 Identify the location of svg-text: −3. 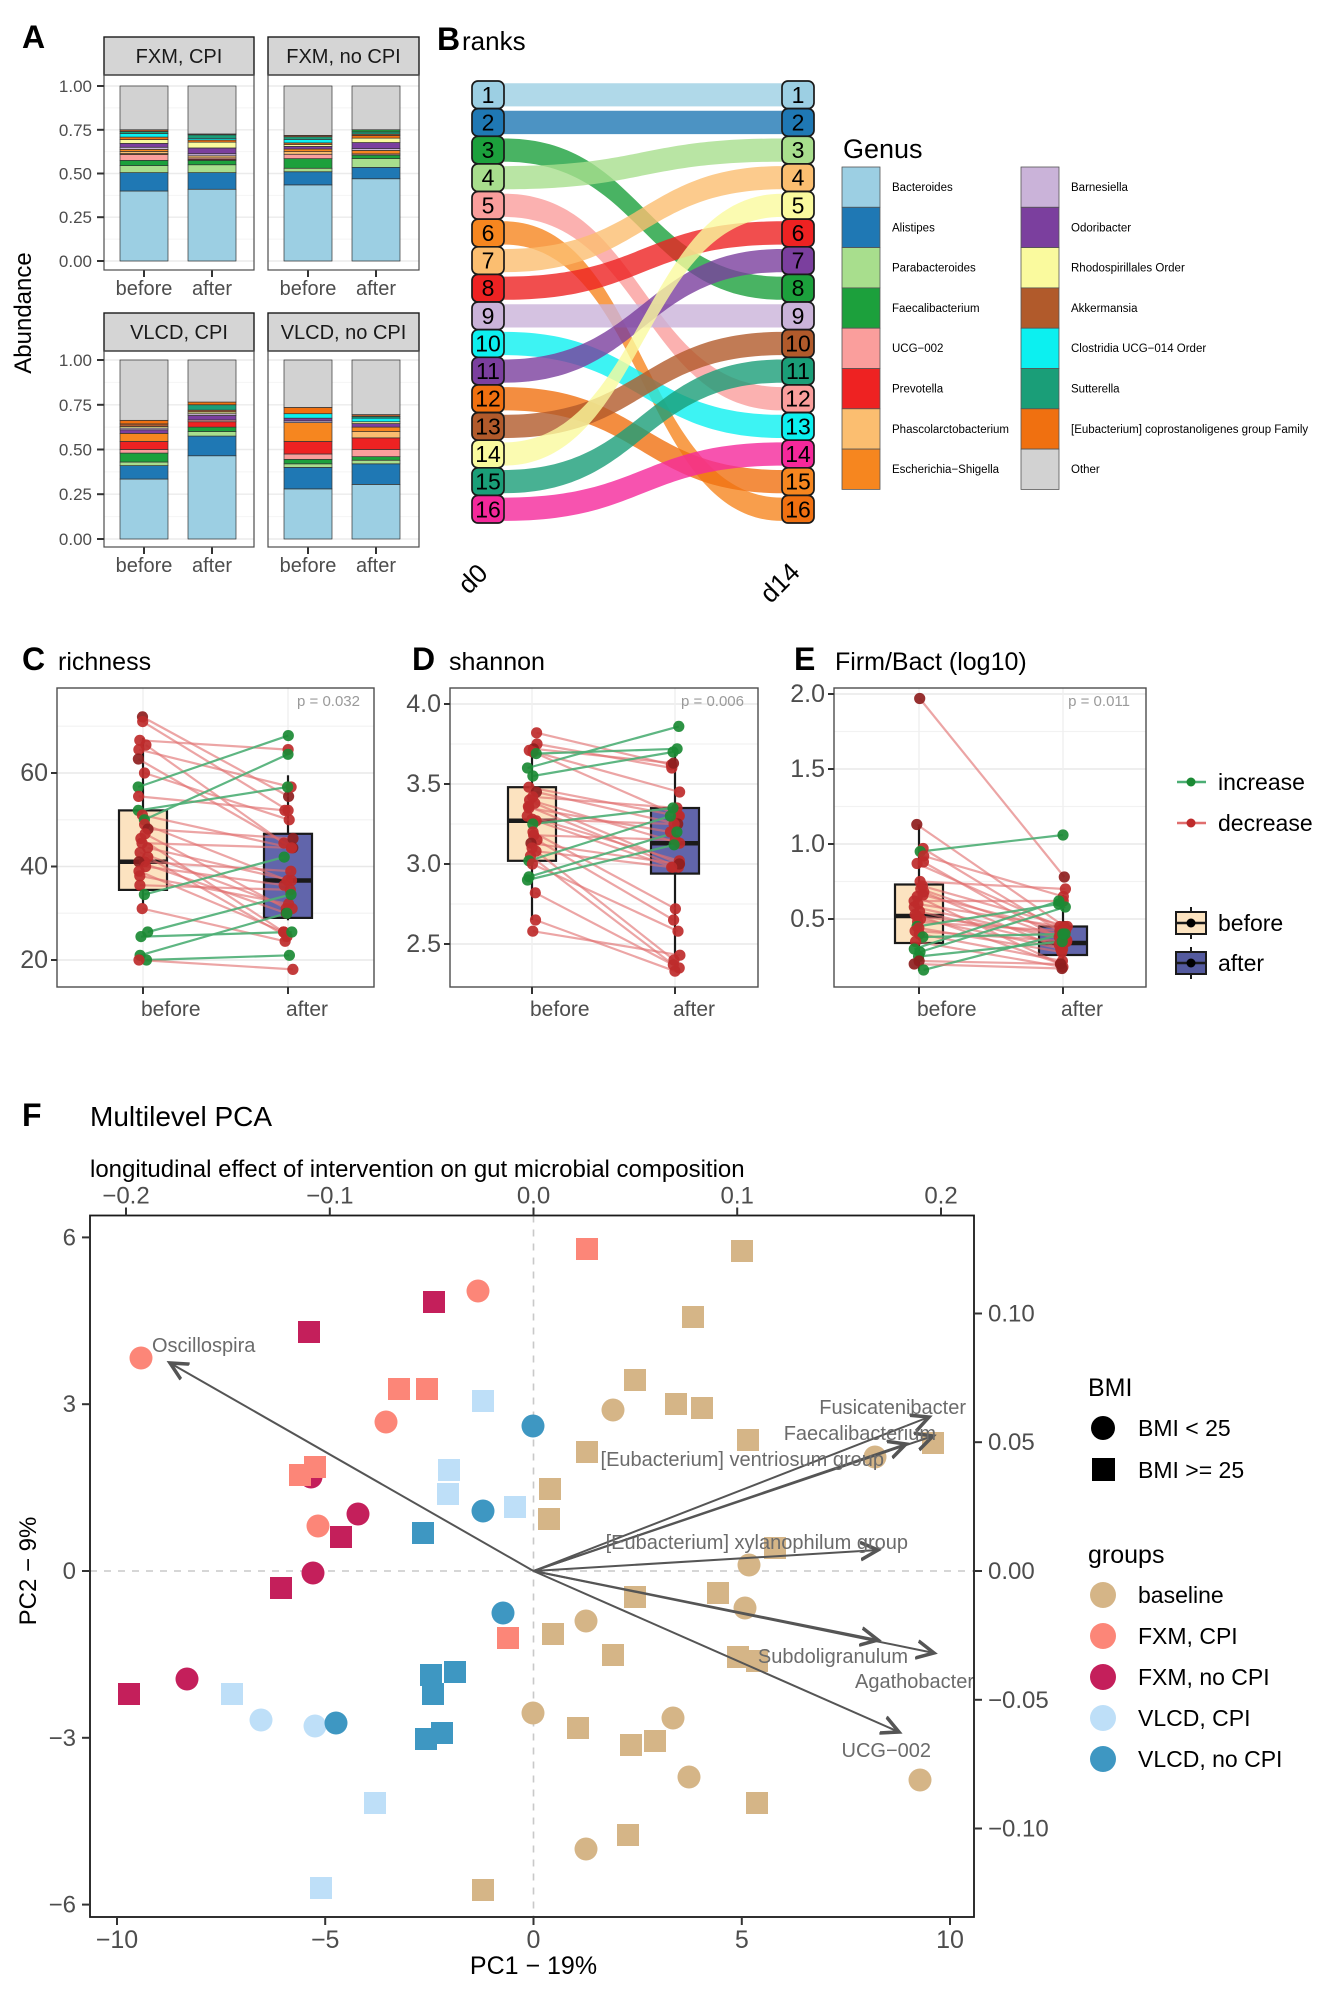
(62, 1738).